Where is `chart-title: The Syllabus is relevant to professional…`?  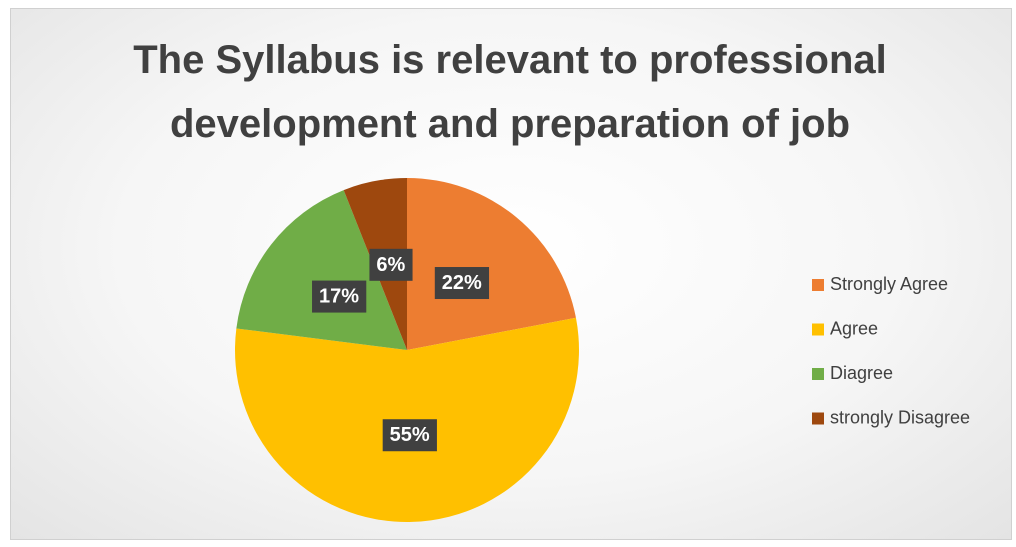 chart-title: The Syllabus is relevant to professional… is located at coordinates (510, 92).